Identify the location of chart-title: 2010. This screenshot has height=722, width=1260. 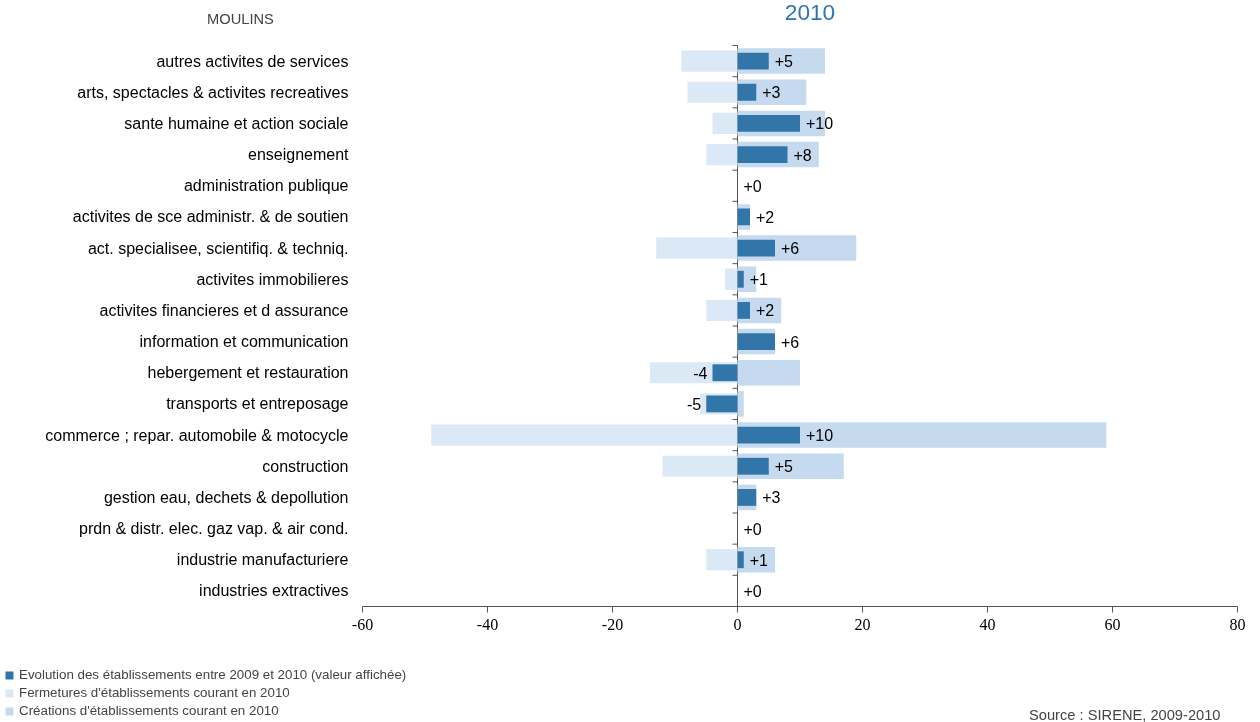
(810, 12).